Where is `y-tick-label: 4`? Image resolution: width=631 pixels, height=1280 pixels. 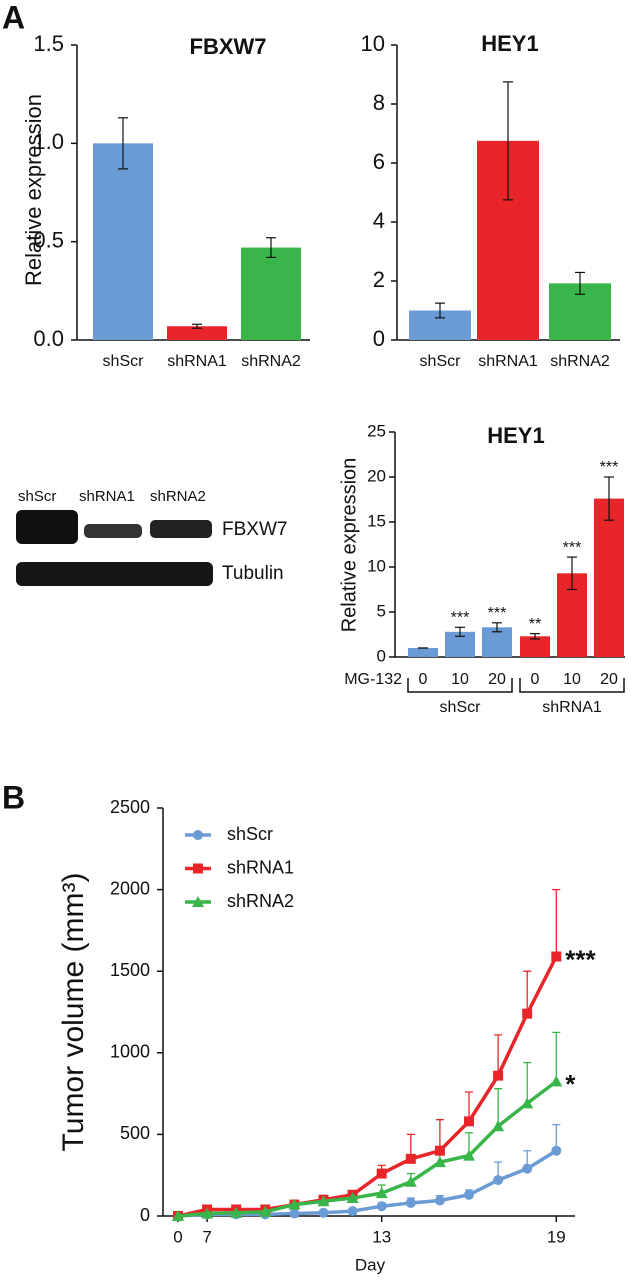
y-tick-label: 4 is located at coordinates (379, 220).